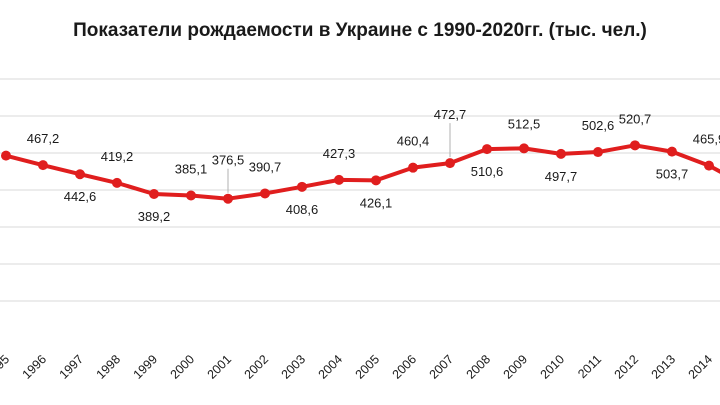  I want to click on data-label: 419,2, so click(117, 156).